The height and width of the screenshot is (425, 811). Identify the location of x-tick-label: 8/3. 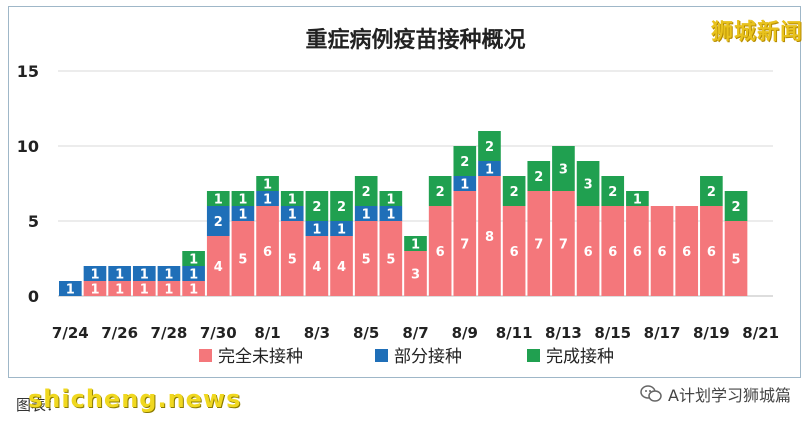
(317, 333).